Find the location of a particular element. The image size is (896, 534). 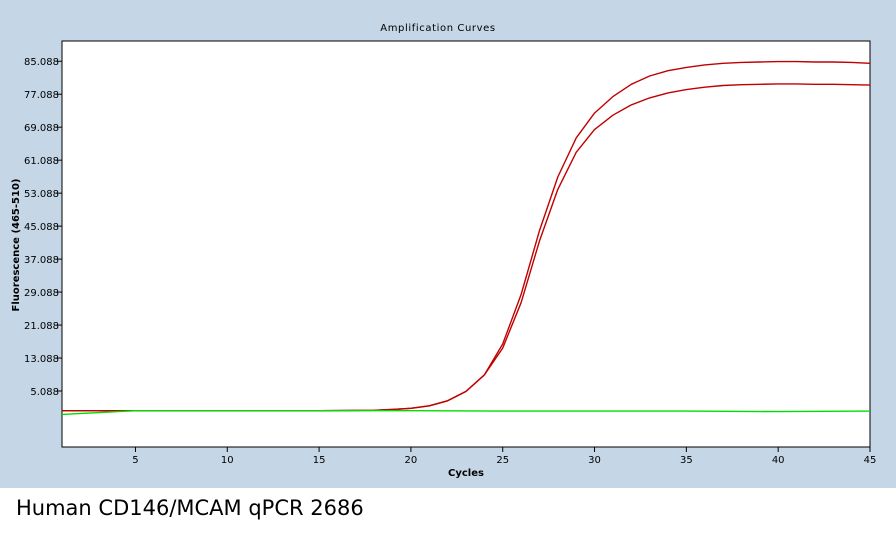

y-tick-label: 85.088 is located at coordinates (41, 62).